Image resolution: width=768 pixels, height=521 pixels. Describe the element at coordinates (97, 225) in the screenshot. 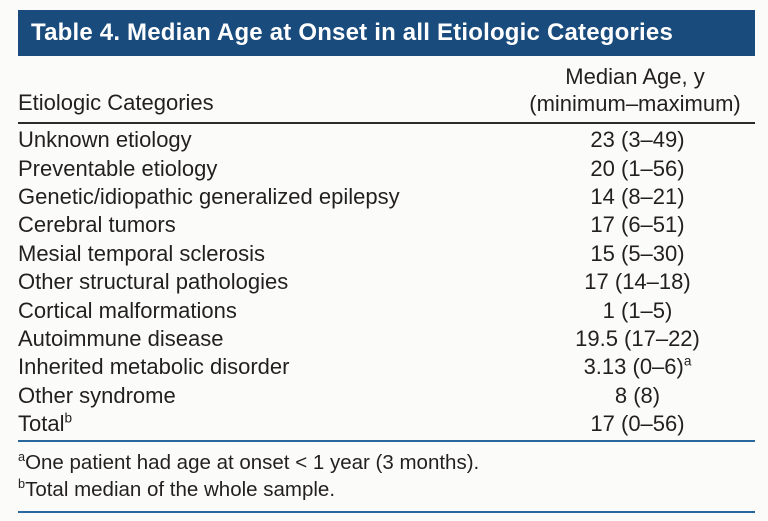

I see `category-label: Cerebral tumors` at that location.